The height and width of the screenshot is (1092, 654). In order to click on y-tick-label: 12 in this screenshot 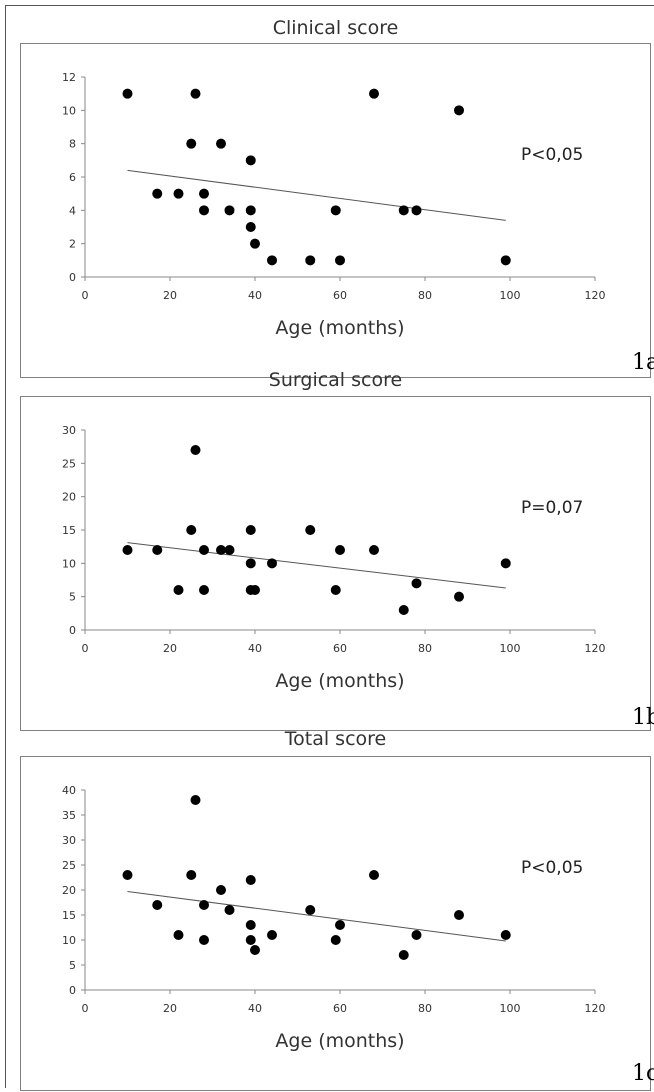, I will do `click(69, 77)`.